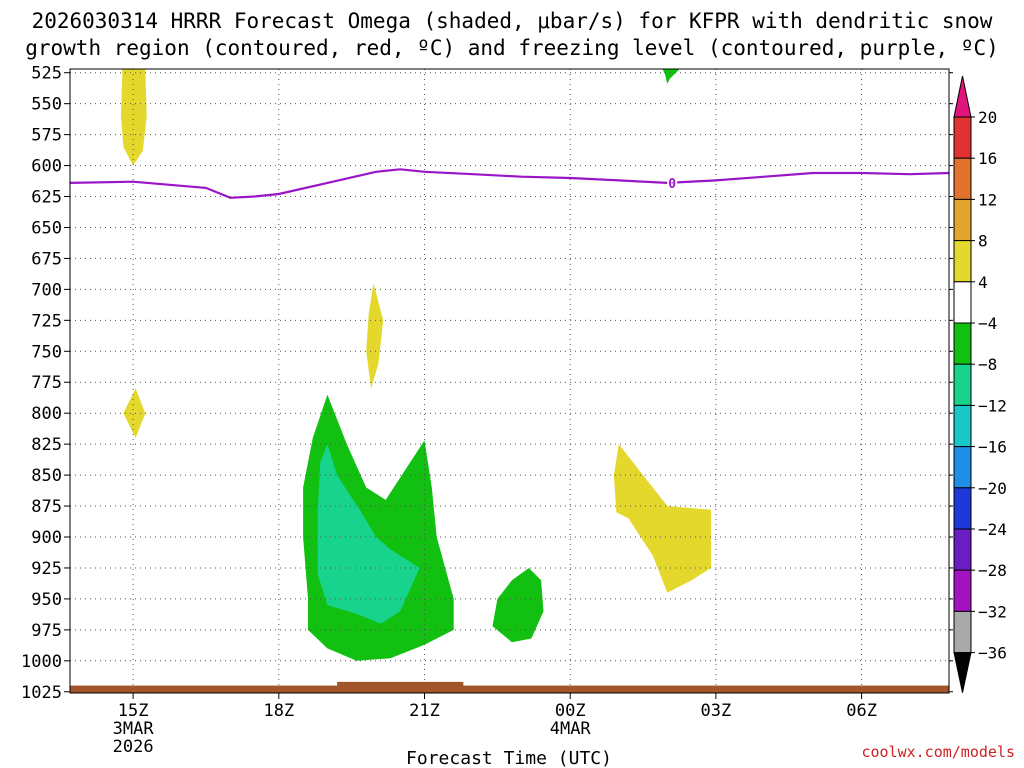 The image size is (1024, 768). I want to click on colorbar-label-8: −16, so click(992, 447).